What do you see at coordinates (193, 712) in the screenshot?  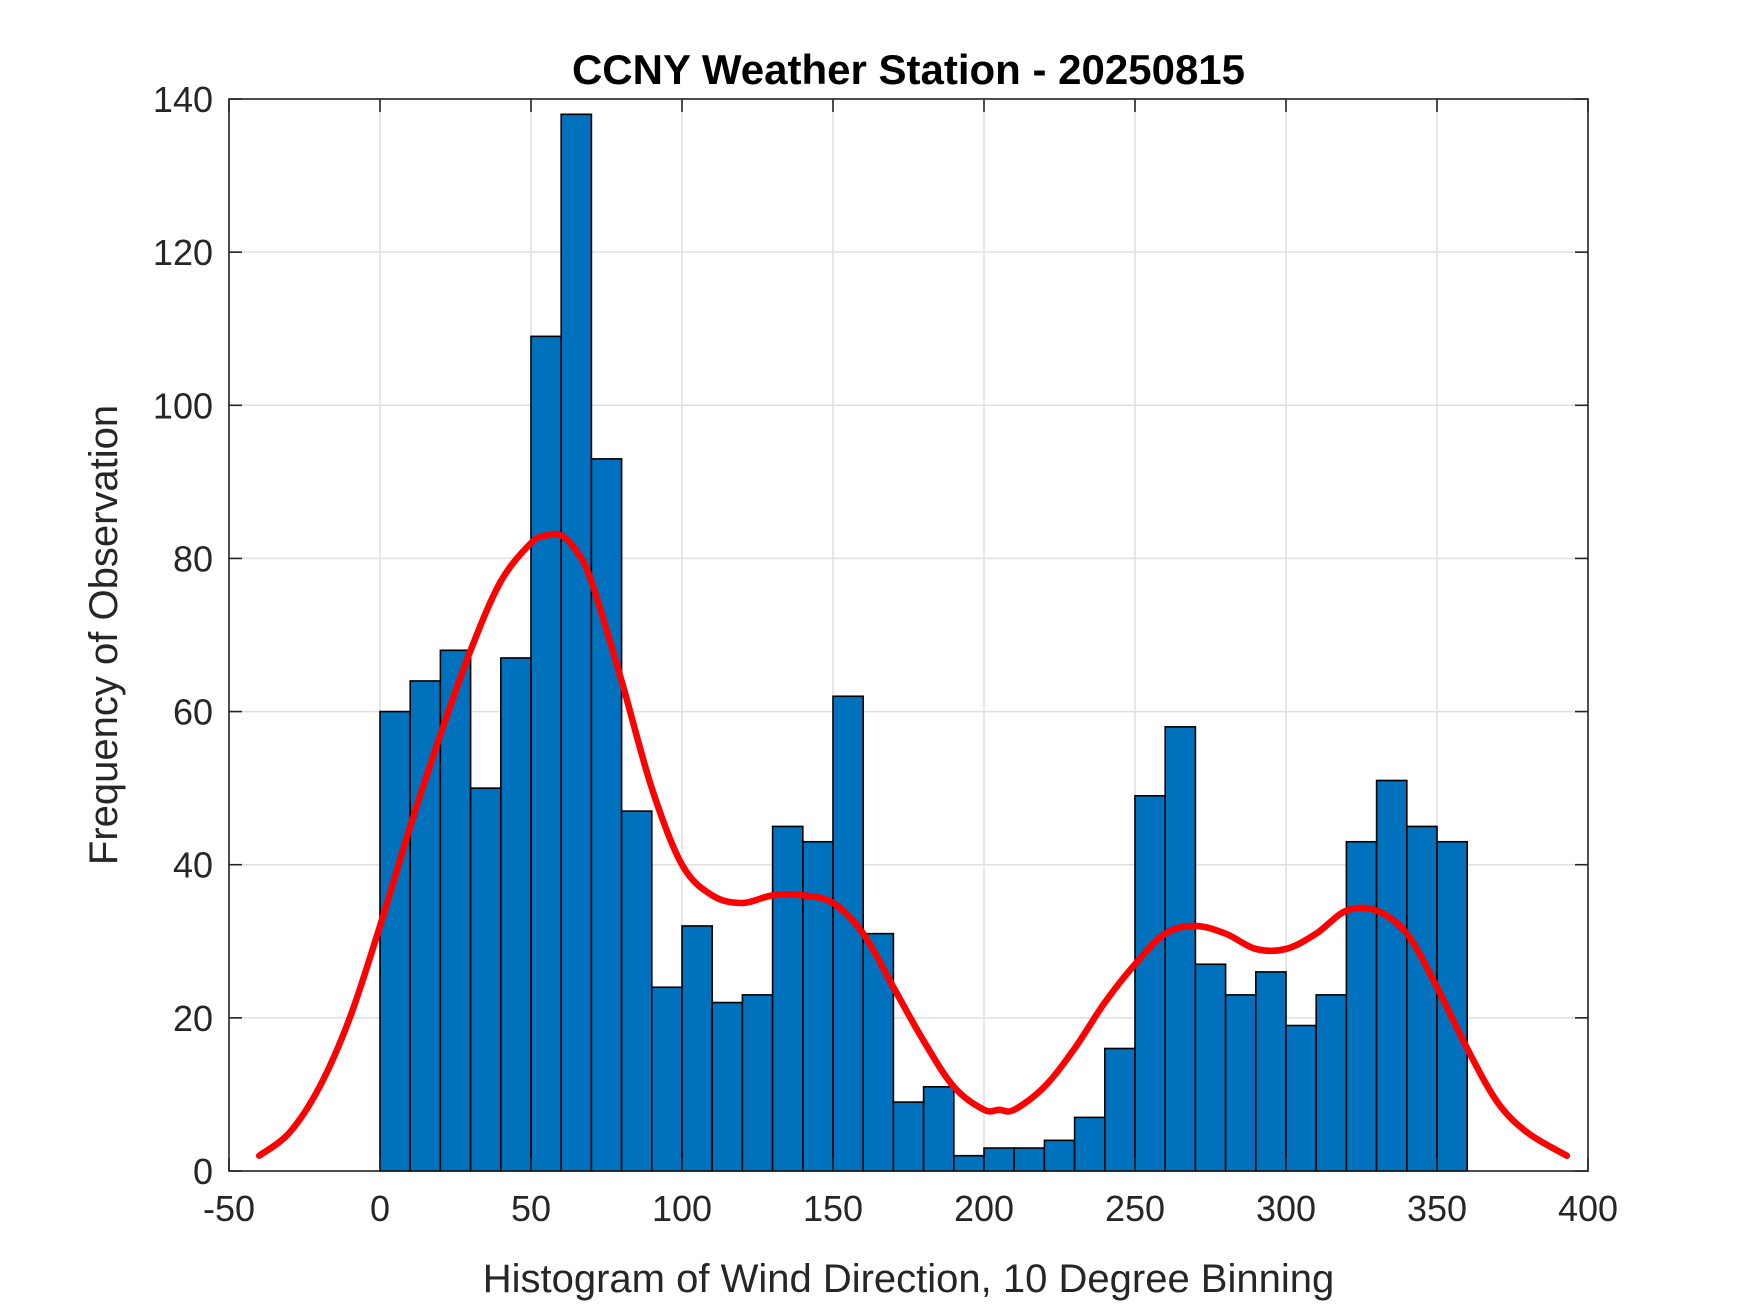 I see `y-tick-label: 60` at bounding box center [193, 712].